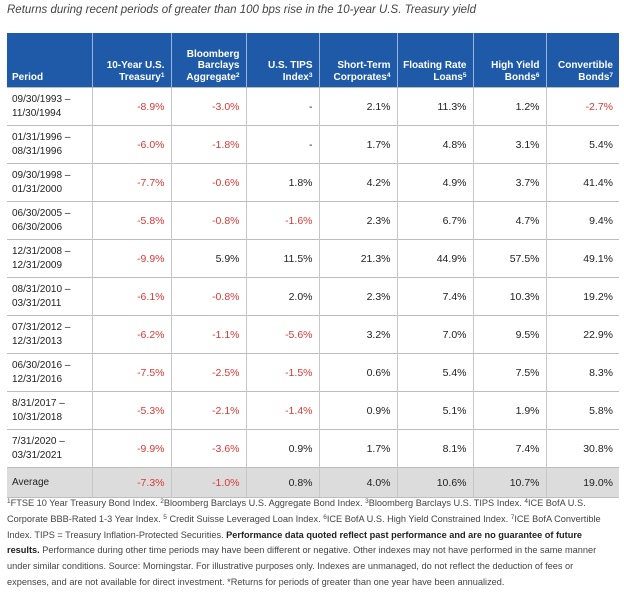 Image resolution: width=624 pixels, height=600 pixels. I want to click on value-cell: 5.9%, so click(208, 258).